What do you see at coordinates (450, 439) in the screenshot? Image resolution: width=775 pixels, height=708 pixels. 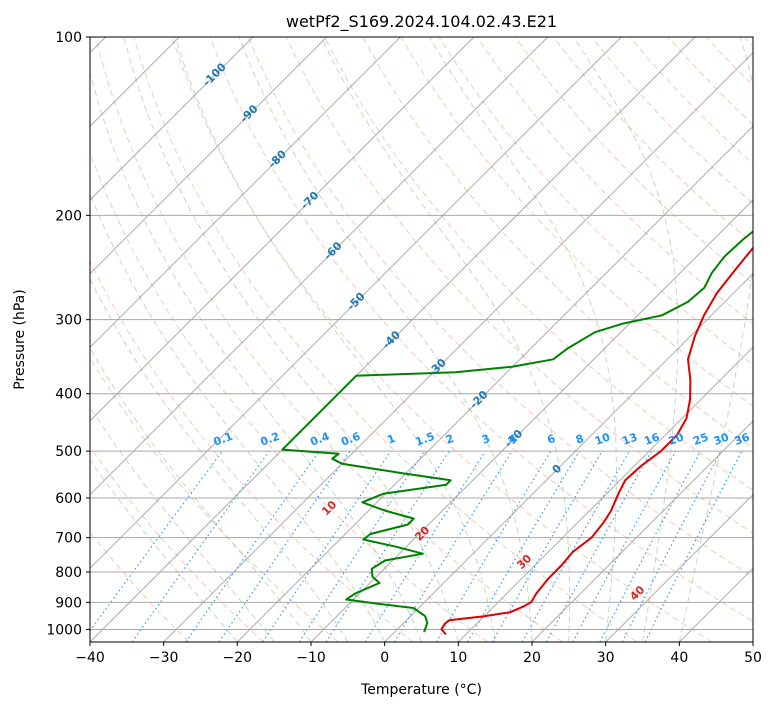 I see `mixing-ratio-label: 2` at bounding box center [450, 439].